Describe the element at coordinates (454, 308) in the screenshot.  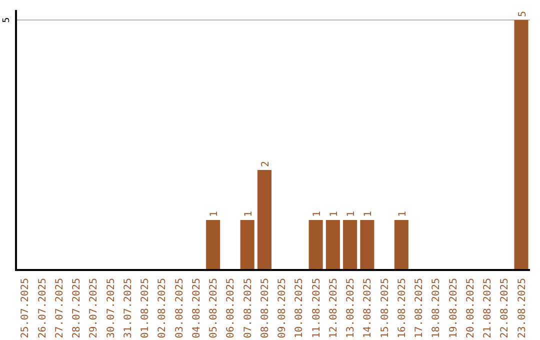
I see `x-tick-label: 19.08.2025` at that location.